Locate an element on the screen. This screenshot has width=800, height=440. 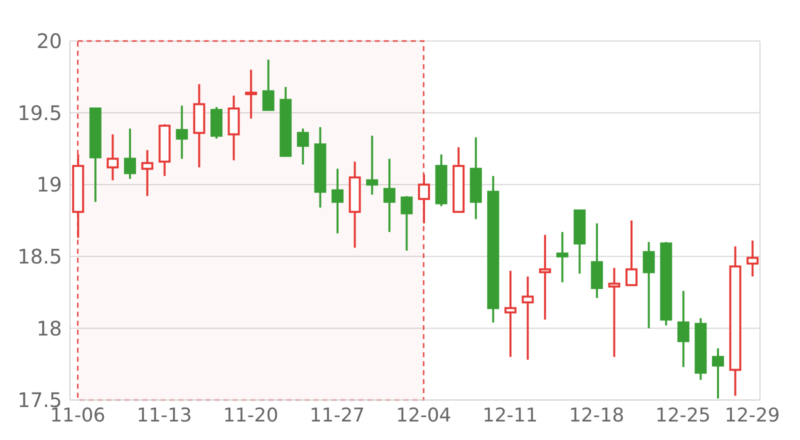
x-tick-label: 12-25 is located at coordinates (683, 415).